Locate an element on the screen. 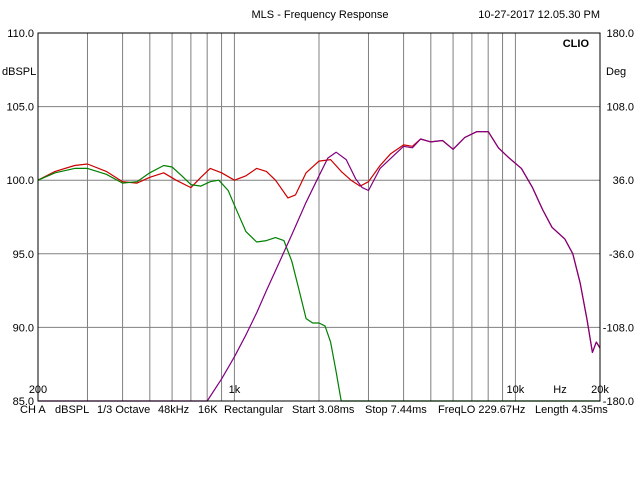 This screenshot has height=480, width=640. y-tick-label-left: 110.0 is located at coordinates (20, 34).